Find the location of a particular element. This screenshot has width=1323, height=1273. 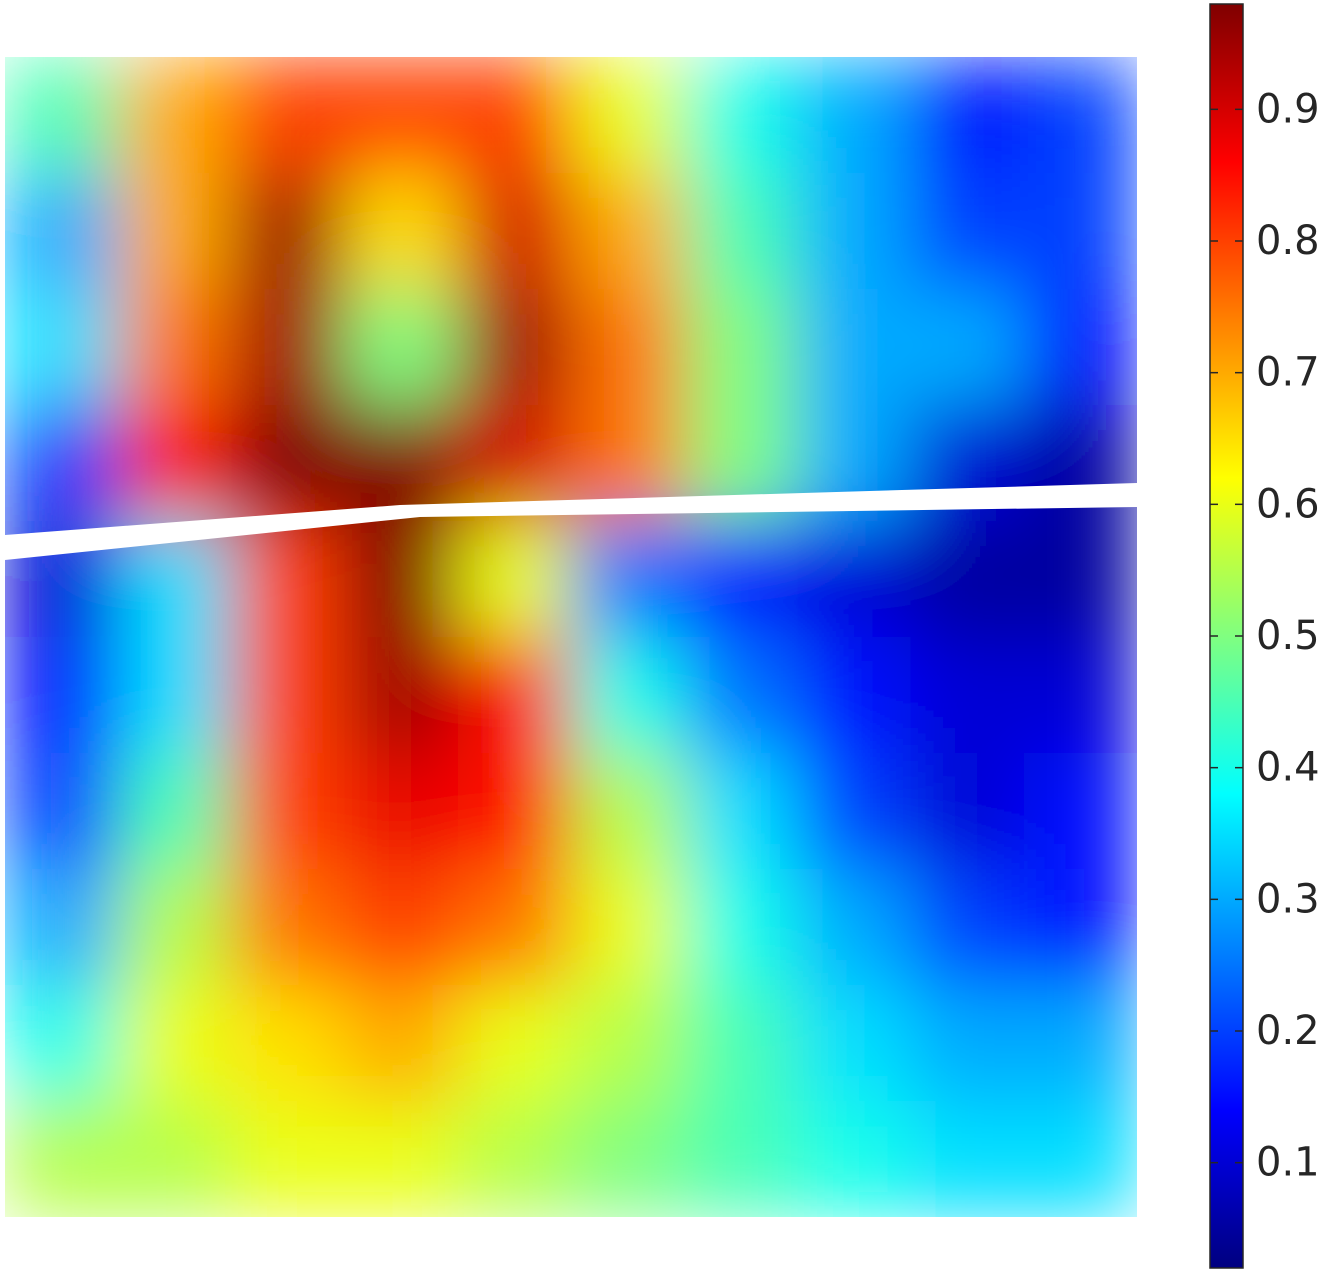

colorbar-tick-label: 0.2 is located at coordinates (1288, 1031).